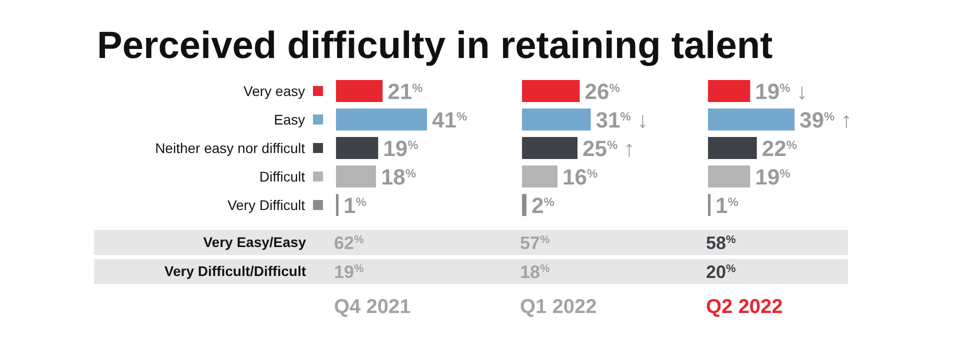  I want to click on y-tick-label: Difficult, so click(282, 176).